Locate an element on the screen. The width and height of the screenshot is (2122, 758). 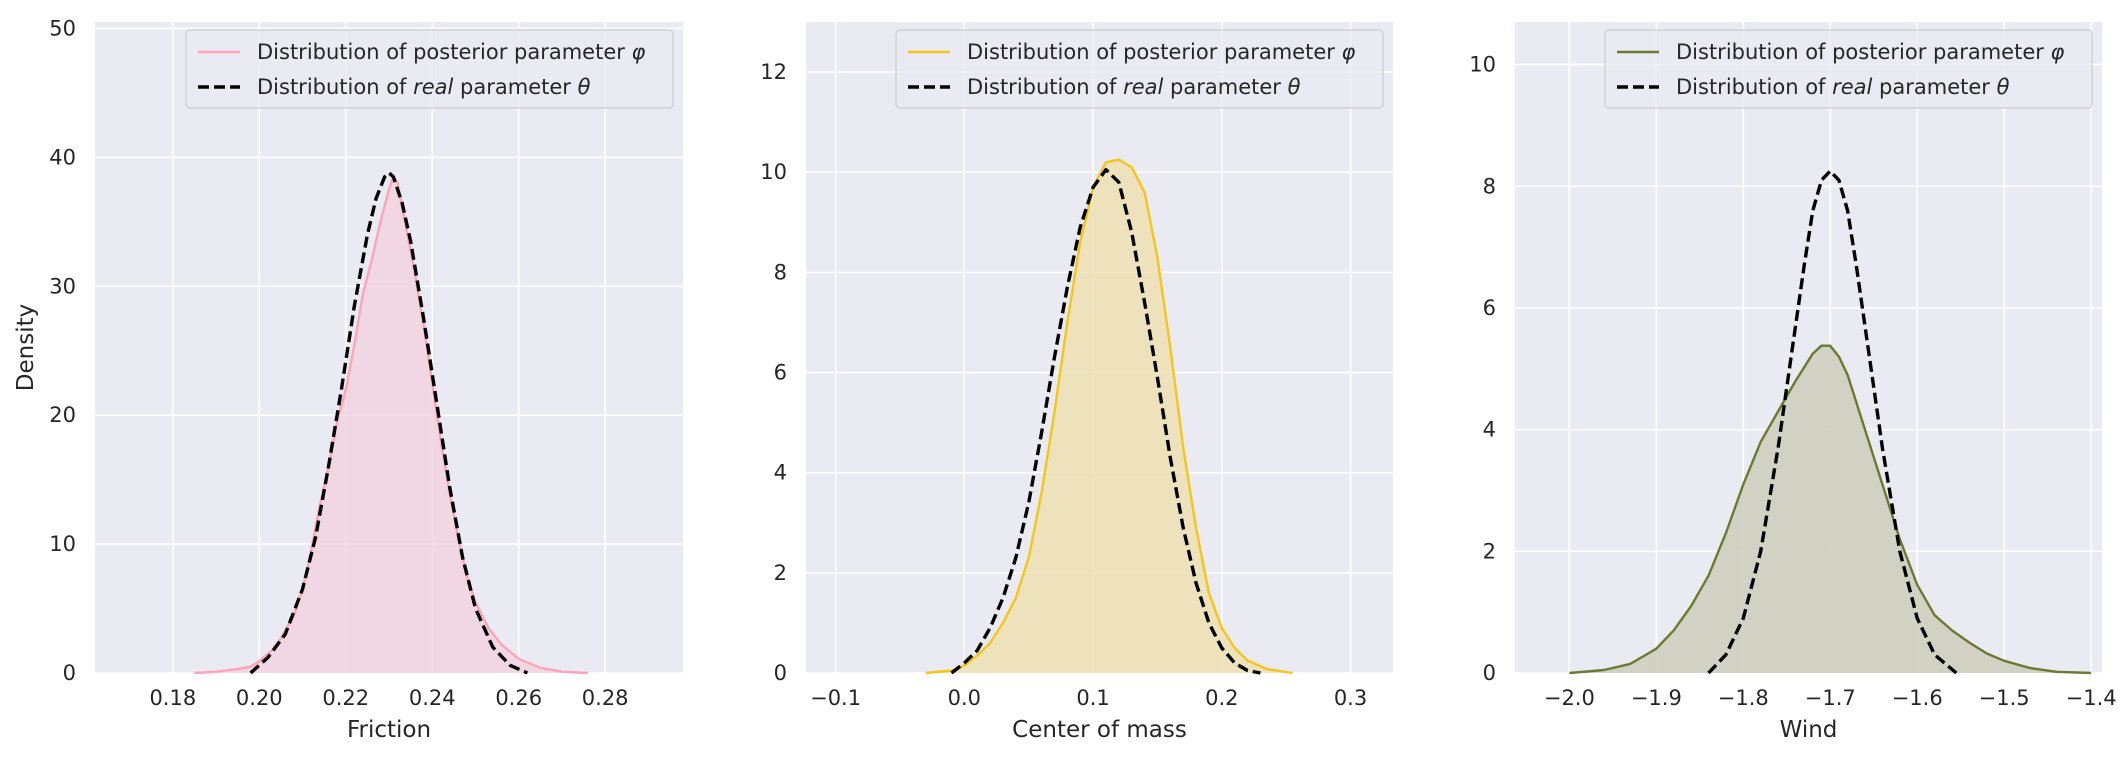
x-tick-label: −1.5 is located at coordinates (2004, 698).